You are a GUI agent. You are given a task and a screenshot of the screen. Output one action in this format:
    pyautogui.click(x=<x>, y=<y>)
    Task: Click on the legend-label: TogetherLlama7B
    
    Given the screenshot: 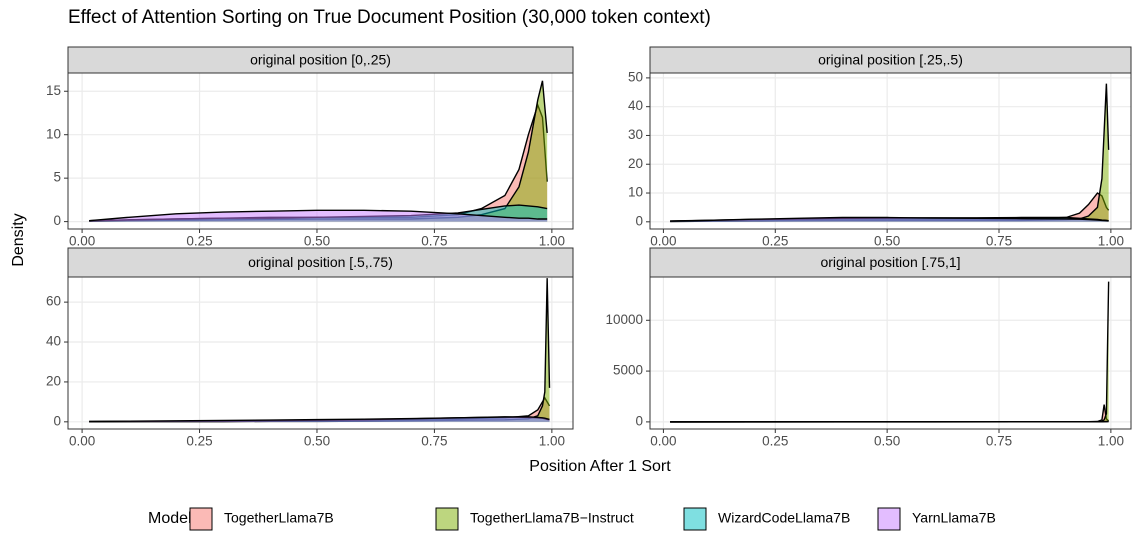 What is the action you would take?
    pyautogui.click(x=279, y=518)
    